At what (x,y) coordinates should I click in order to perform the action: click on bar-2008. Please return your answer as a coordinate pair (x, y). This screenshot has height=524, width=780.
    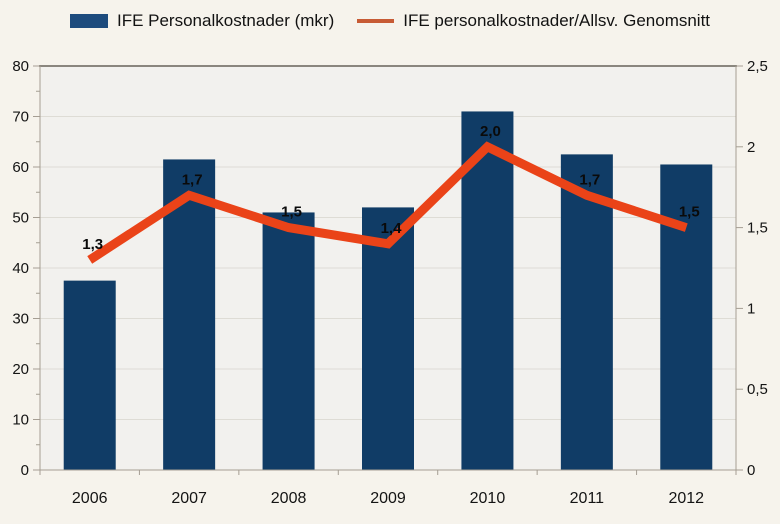
    Looking at the image, I should click on (288, 341).